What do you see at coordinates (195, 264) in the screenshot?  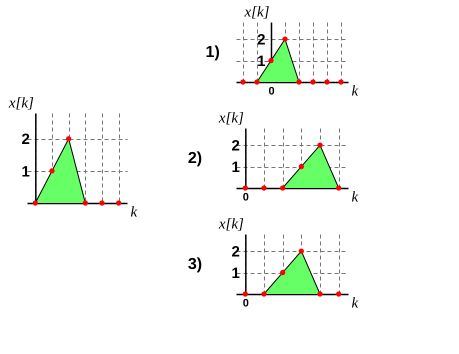 I see `text: 3)` at bounding box center [195, 264].